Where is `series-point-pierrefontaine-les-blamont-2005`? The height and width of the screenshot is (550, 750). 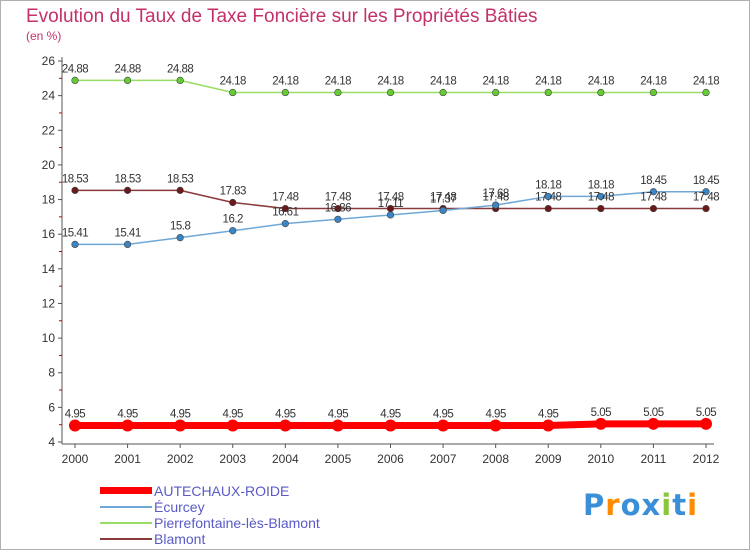
series-point-pierrefontaine-les-blamont-2005 is located at coordinates (338, 92).